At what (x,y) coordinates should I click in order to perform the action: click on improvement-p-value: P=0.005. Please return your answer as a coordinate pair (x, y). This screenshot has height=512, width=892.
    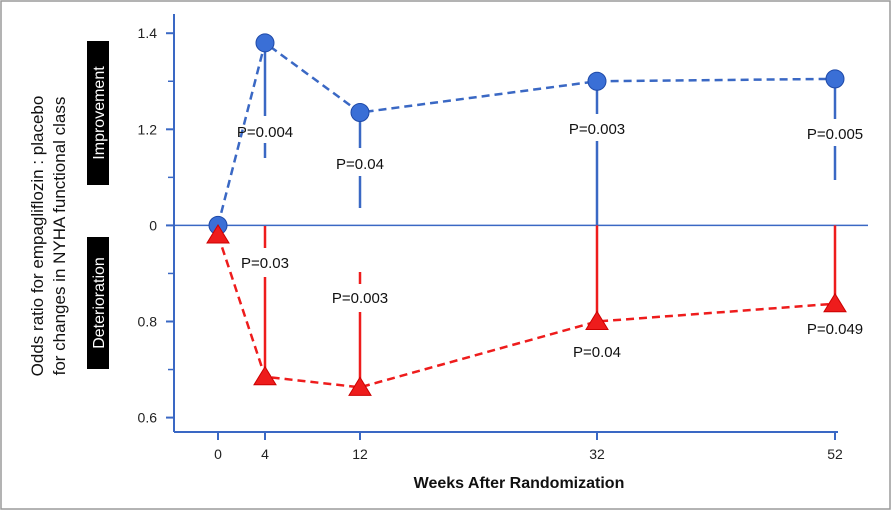
    Looking at the image, I should click on (835, 134).